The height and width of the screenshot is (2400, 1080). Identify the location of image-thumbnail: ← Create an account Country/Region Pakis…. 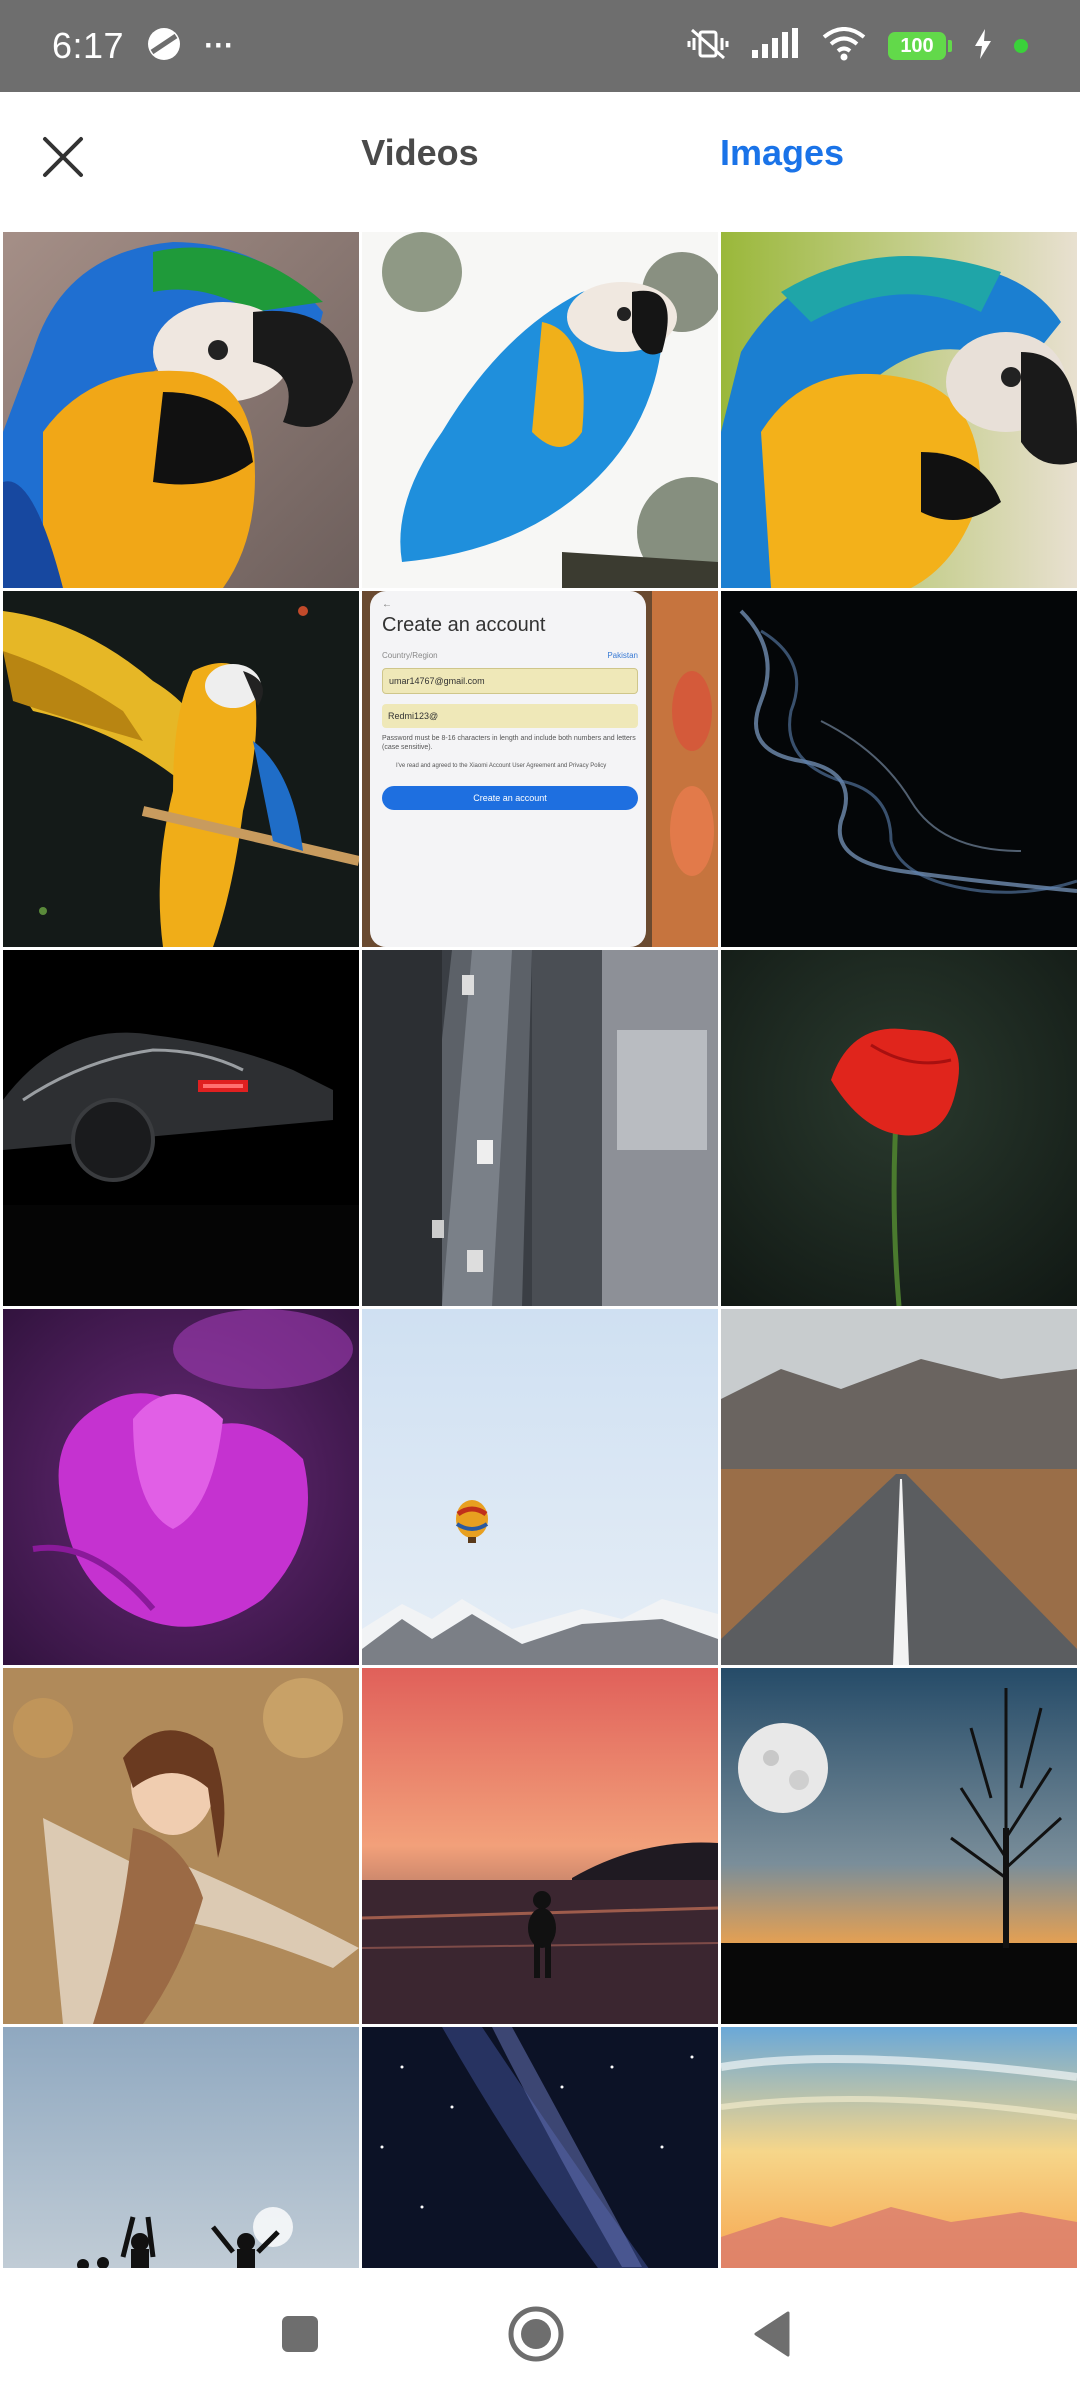
(540, 769).